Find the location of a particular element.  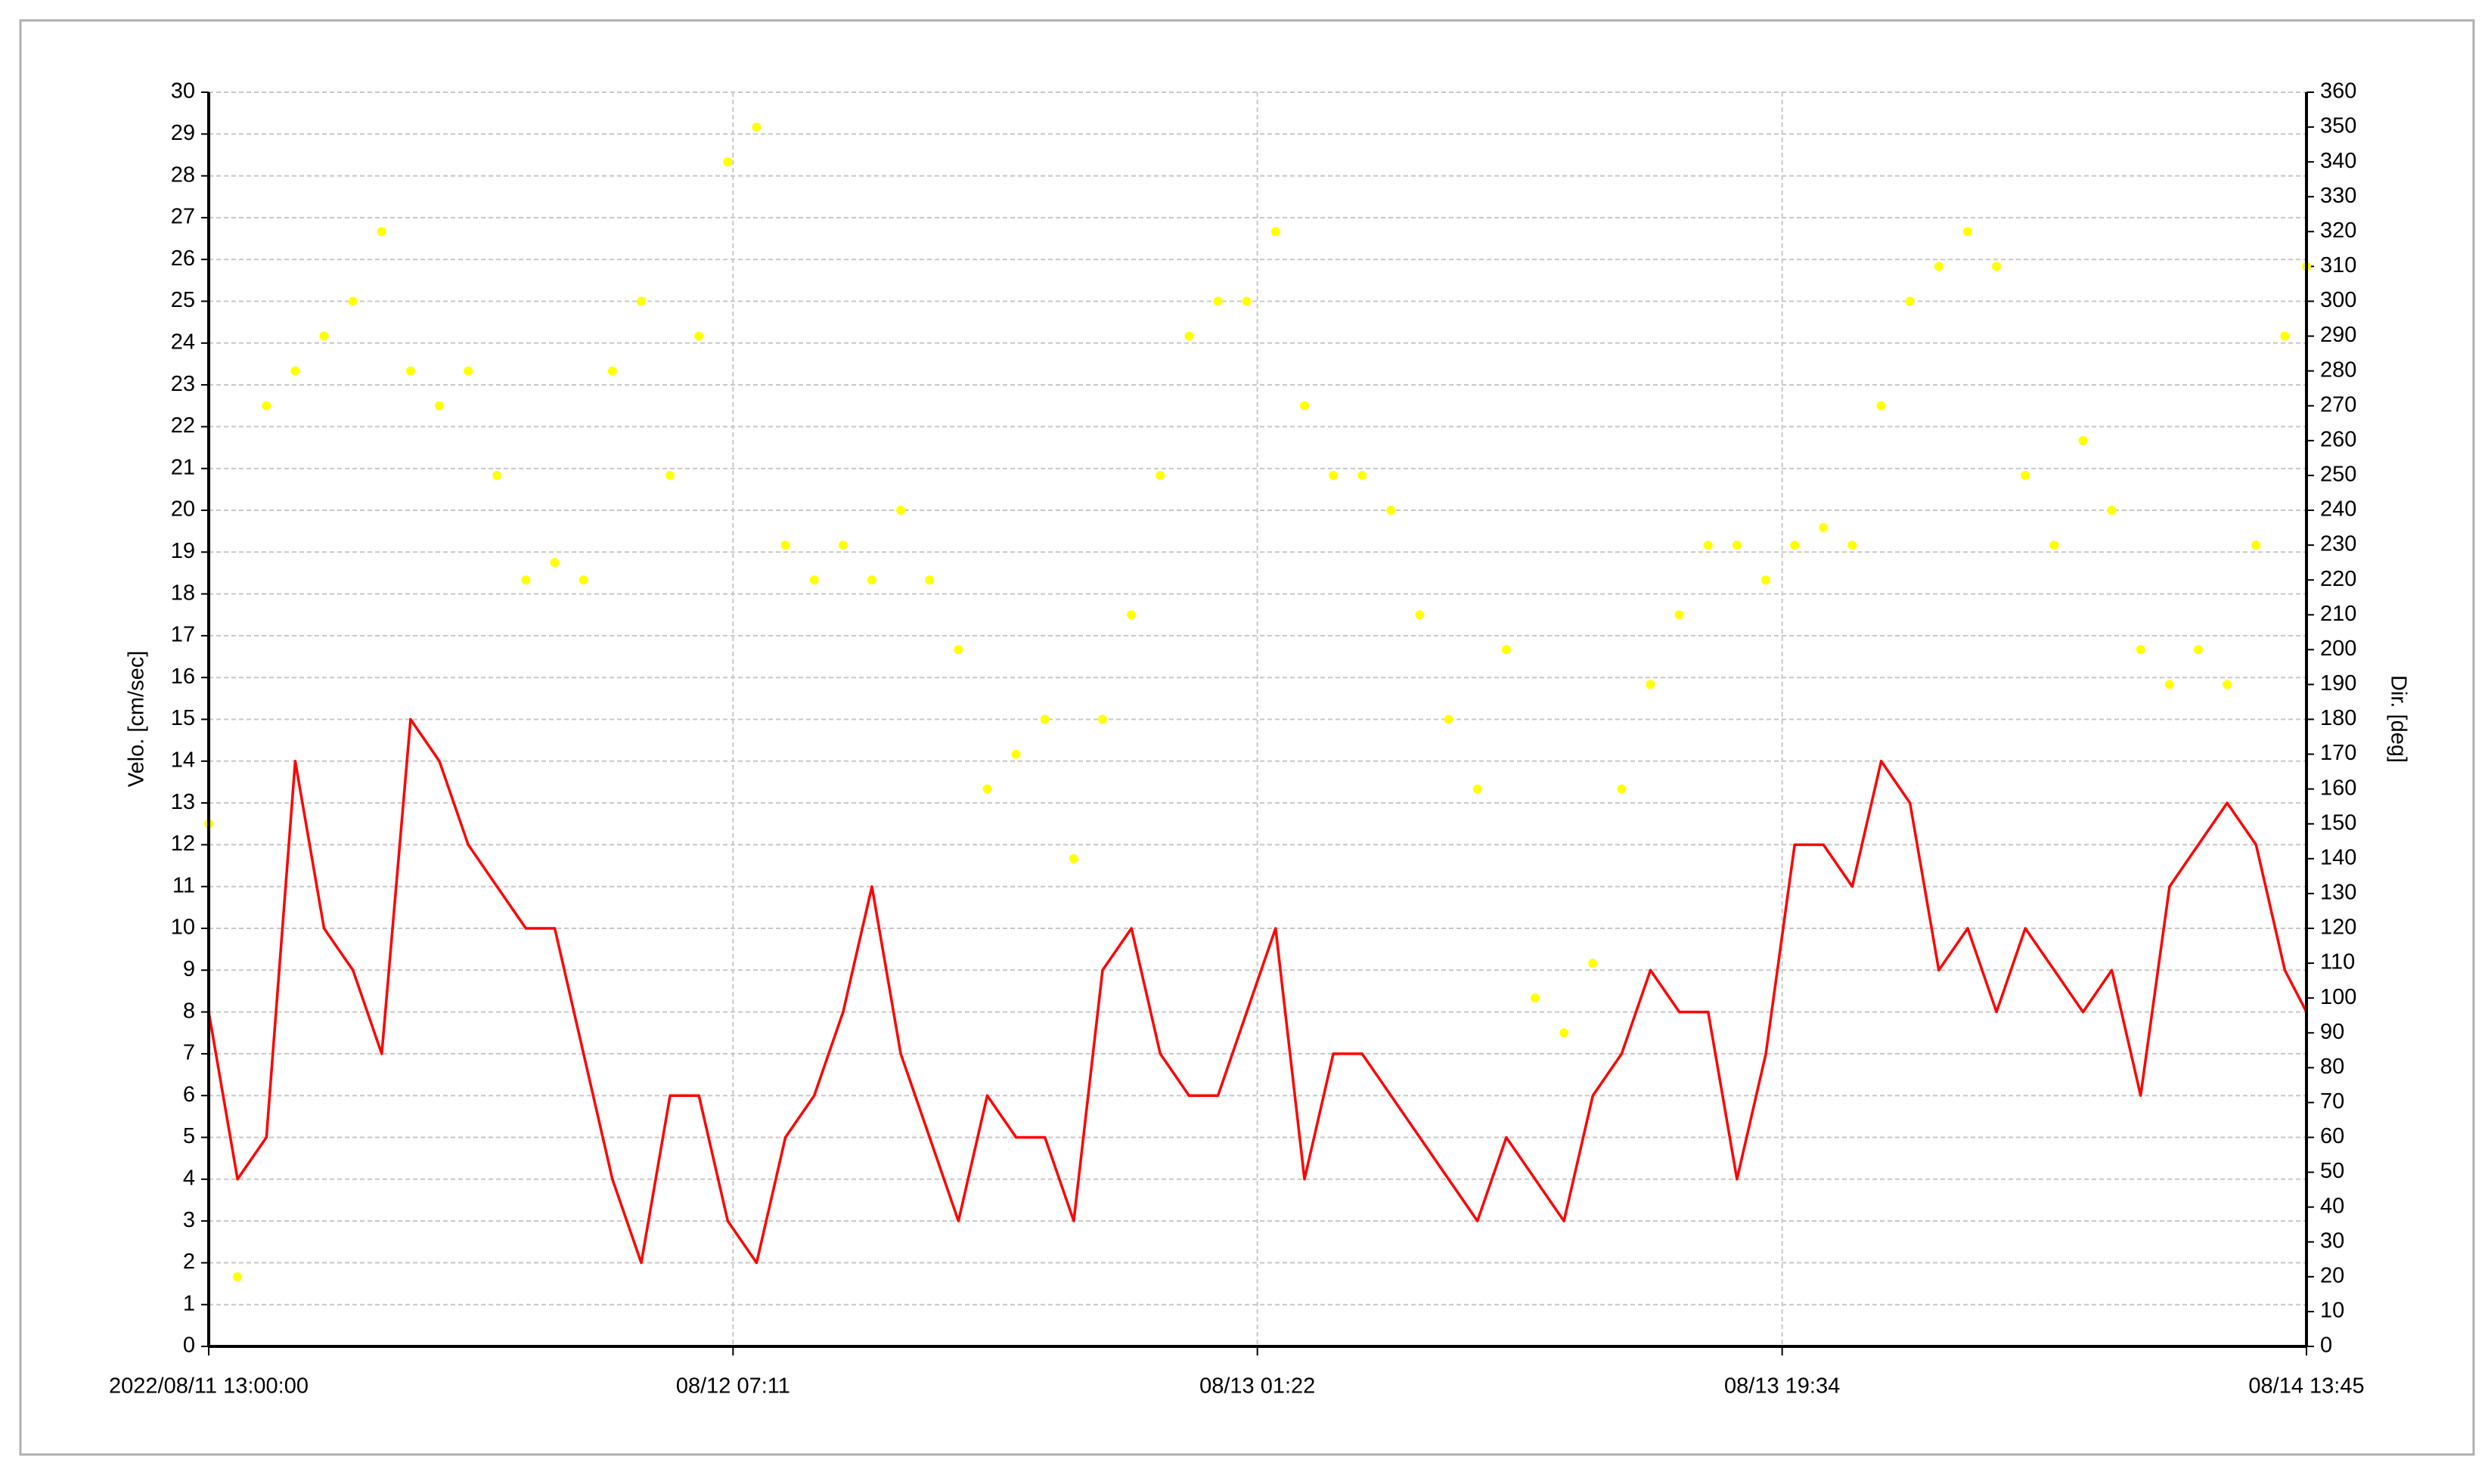

y2-tick-label: 0 is located at coordinates (2326, 1346).